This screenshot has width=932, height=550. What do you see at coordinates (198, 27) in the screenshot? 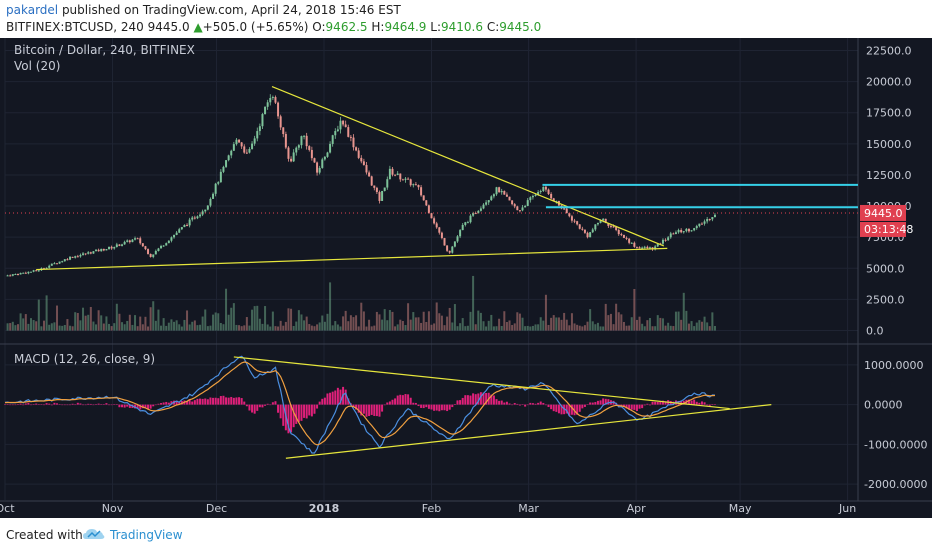
I see `change-up-icon: ▲` at bounding box center [198, 27].